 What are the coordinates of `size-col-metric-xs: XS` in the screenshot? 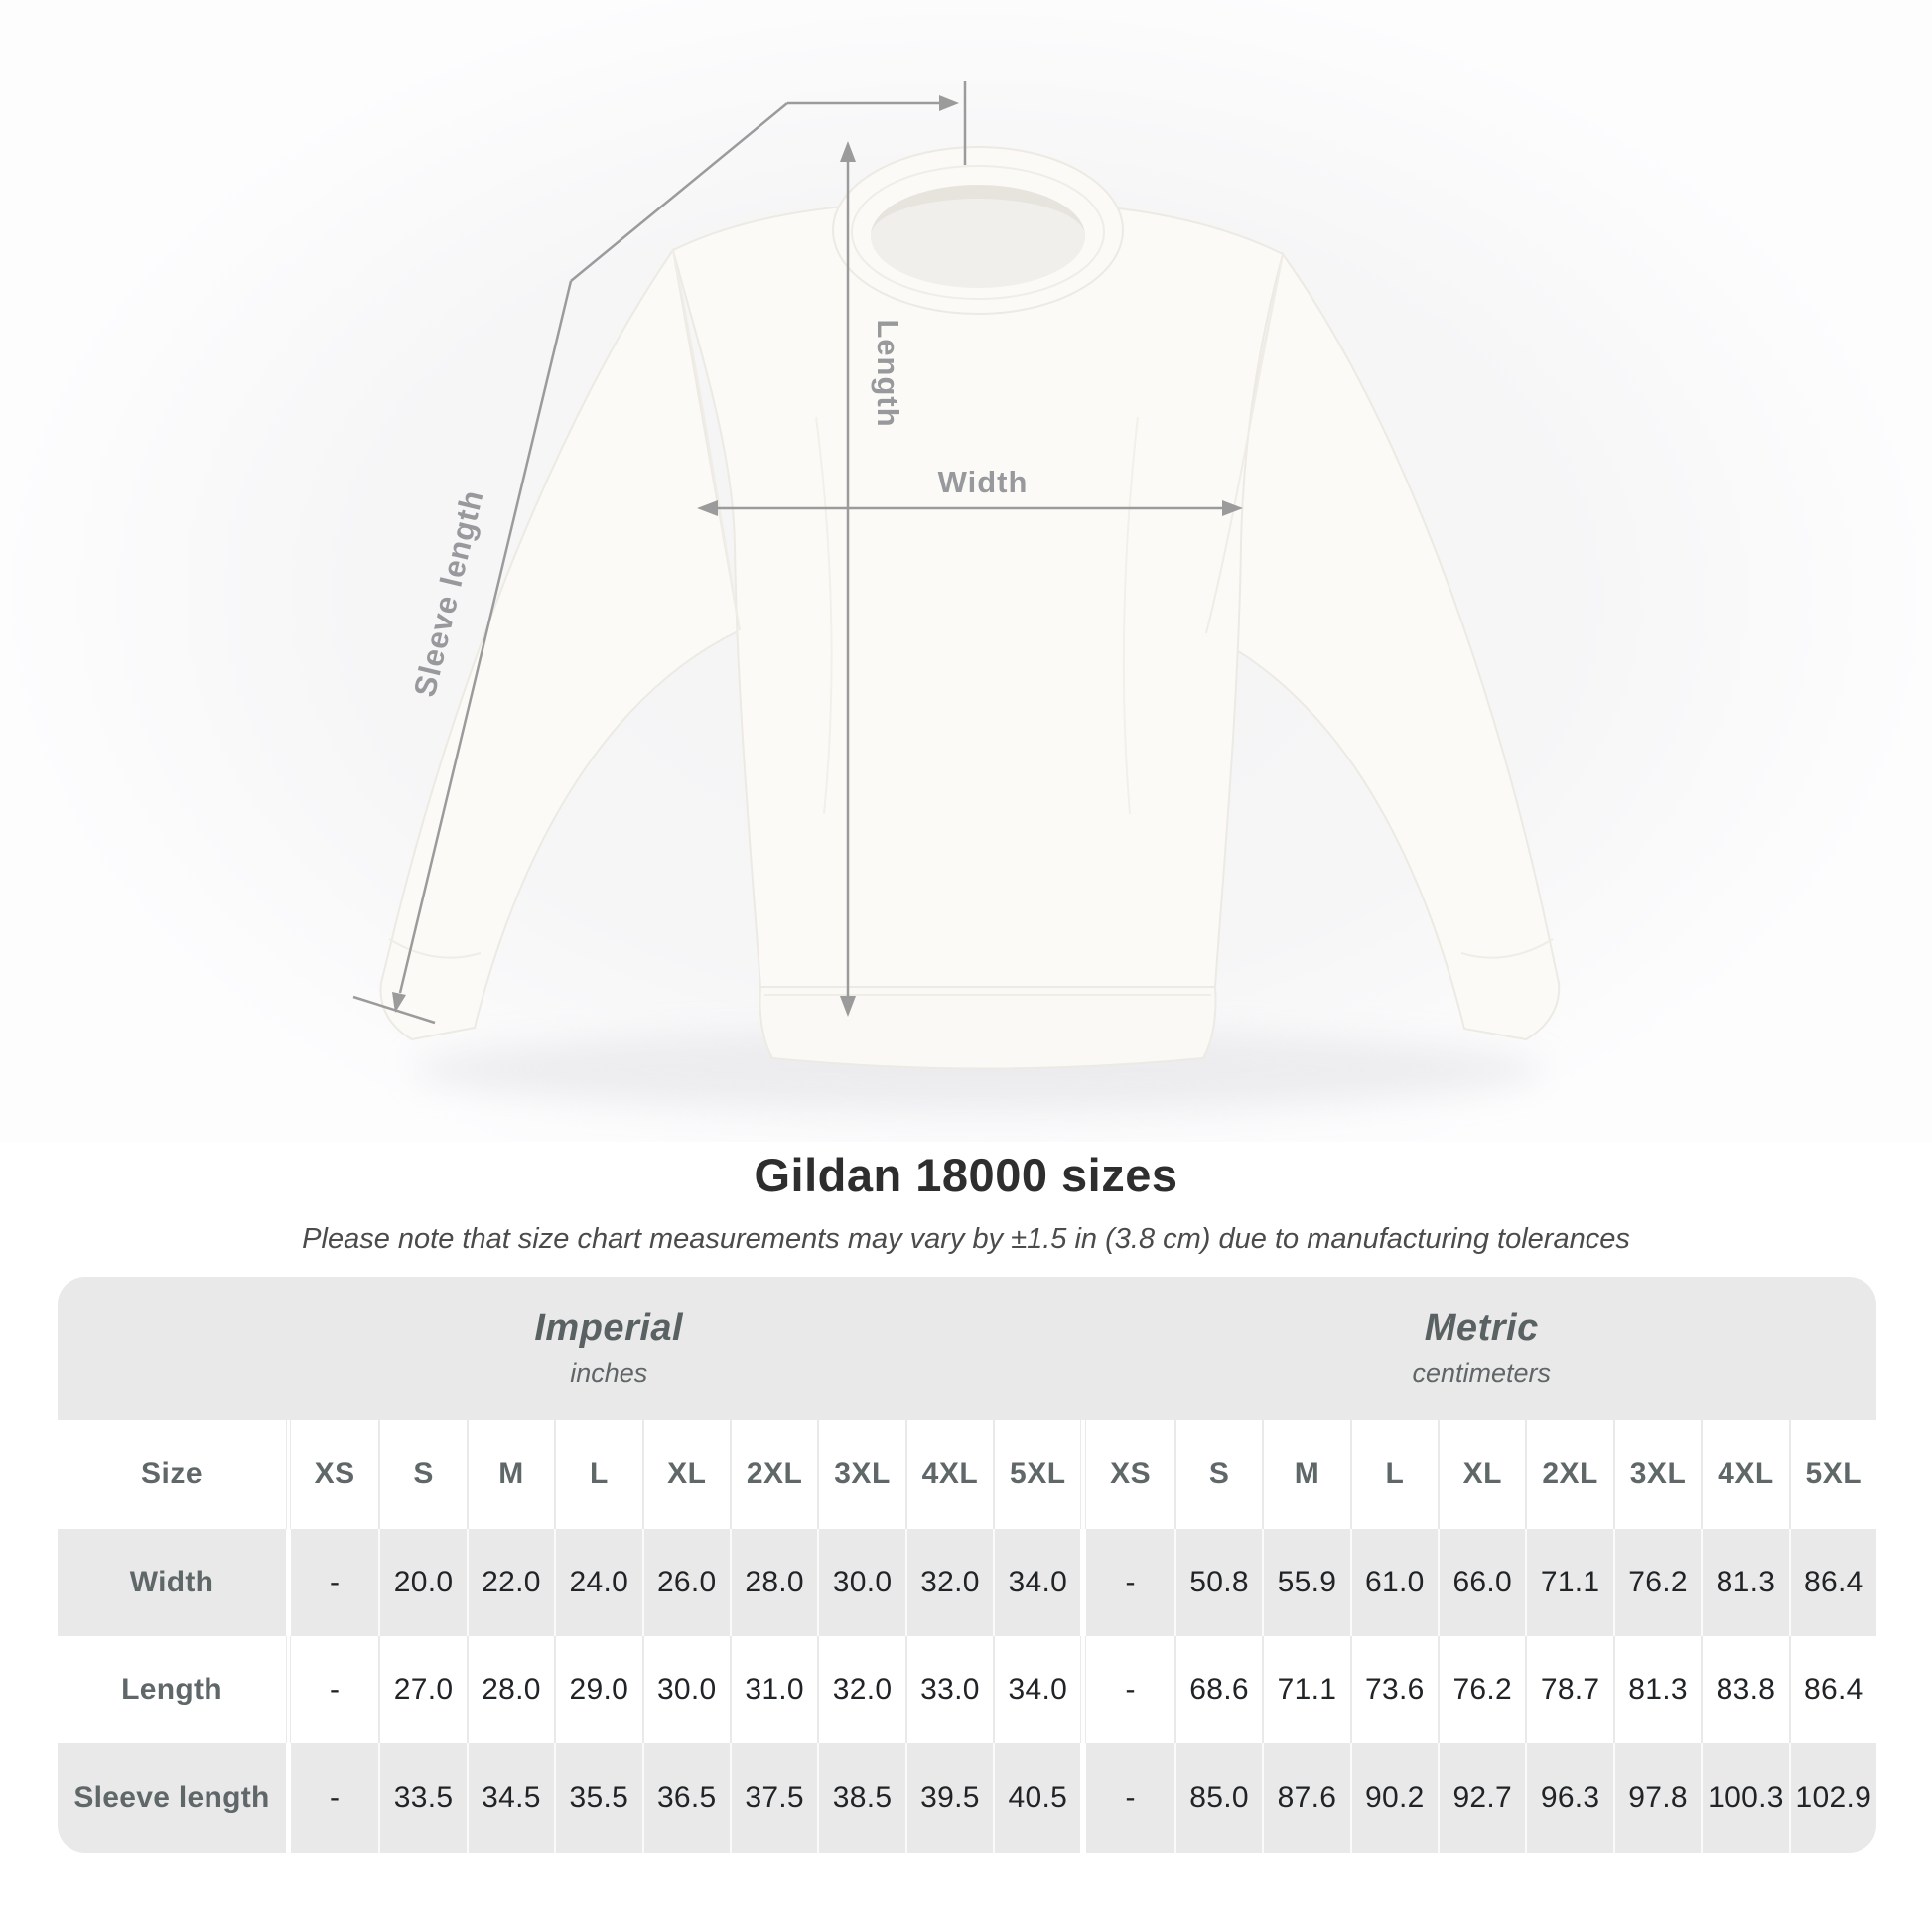 It's located at (1131, 1473).